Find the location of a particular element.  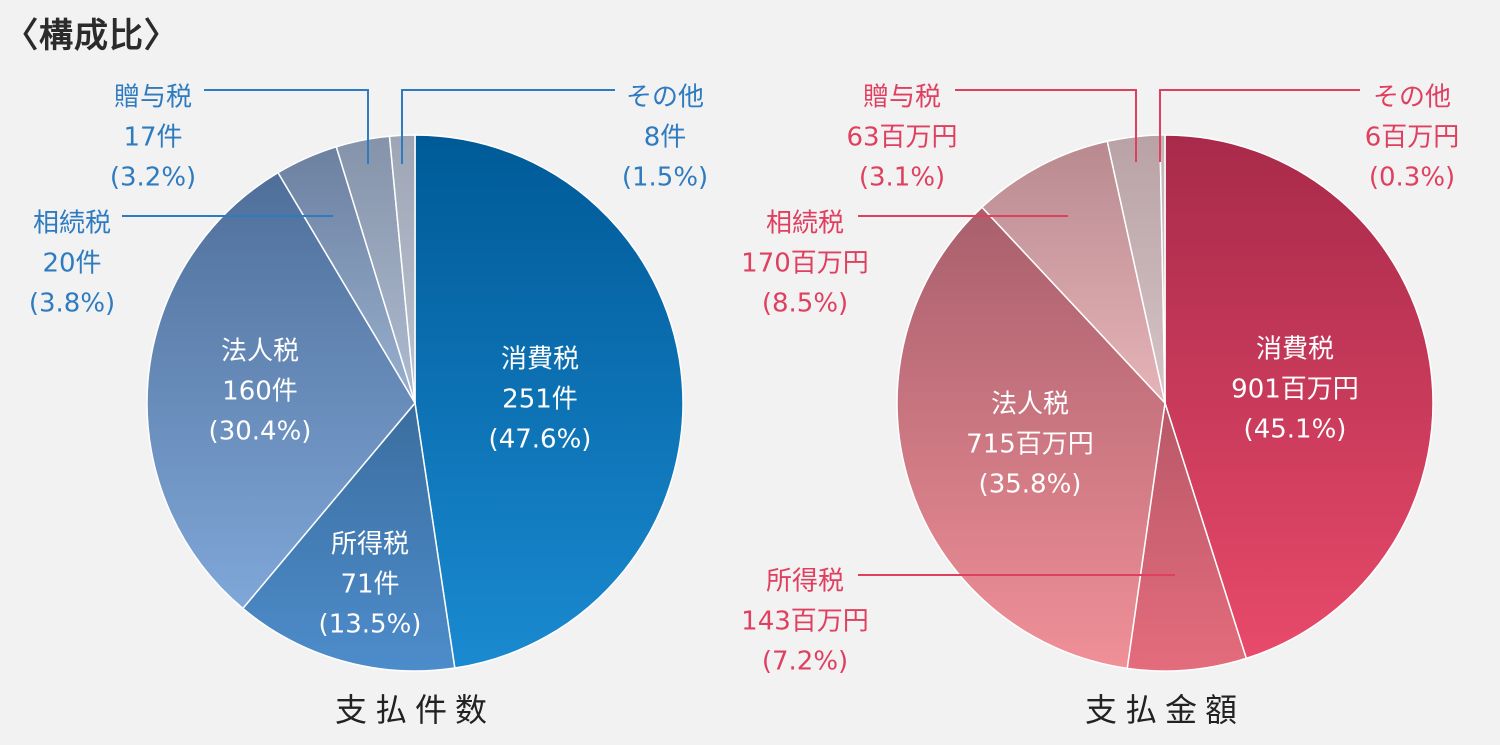

slice-label-value-text-0-5: 8件 is located at coordinates (665, 138).